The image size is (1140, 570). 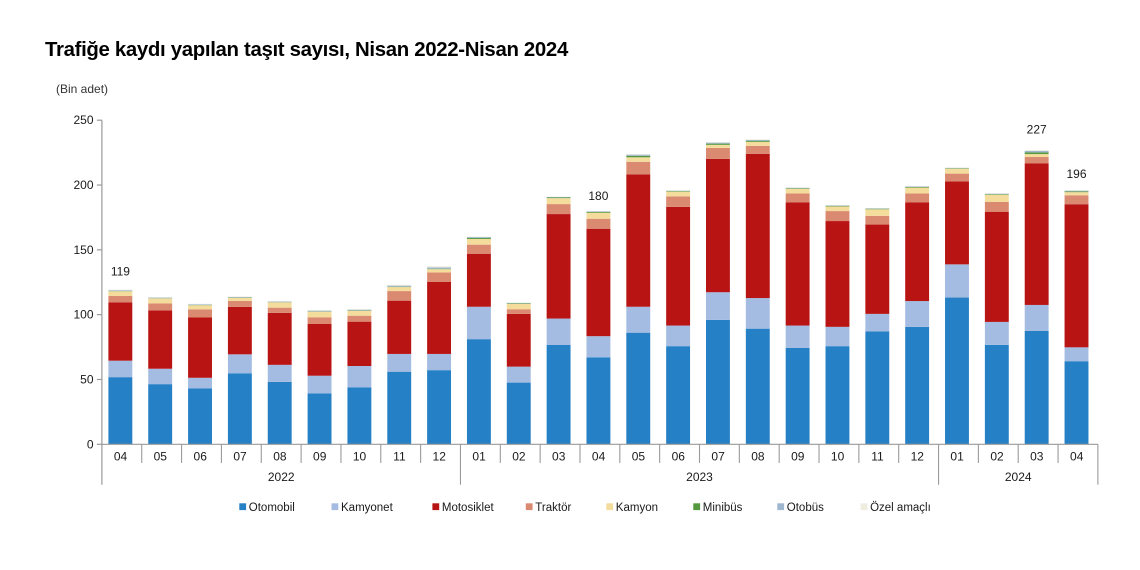 What do you see at coordinates (1018, 477) in the screenshot?
I see `svg-text: 2024` at bounding box center [1018, 477].